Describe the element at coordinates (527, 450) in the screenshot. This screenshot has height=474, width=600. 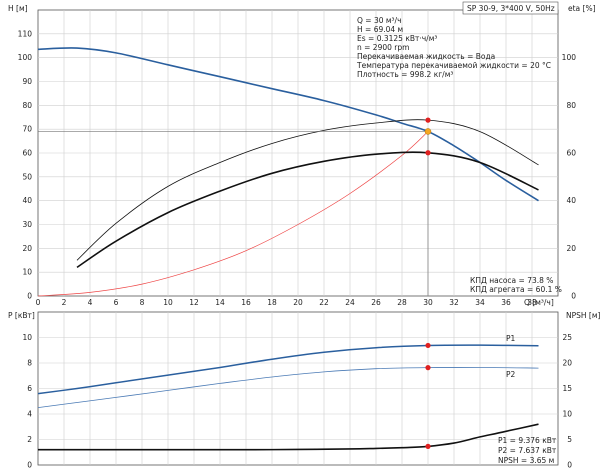
I see `p2-note: P2 = 7.637 кВт` at that location.